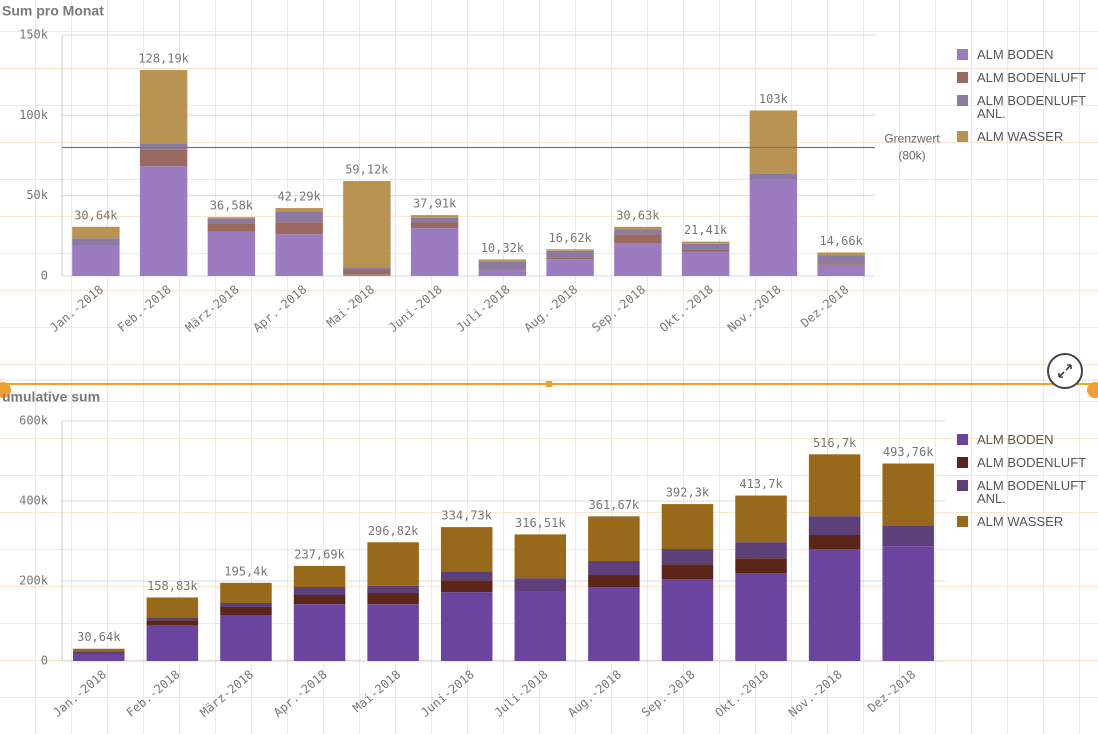 Image resolution: width=1098 pixels, height=734 pixels. Describe the element at coordinates (594, 693) in the screenshot. I see `x-tick-label: Aug.-2018` at that location.